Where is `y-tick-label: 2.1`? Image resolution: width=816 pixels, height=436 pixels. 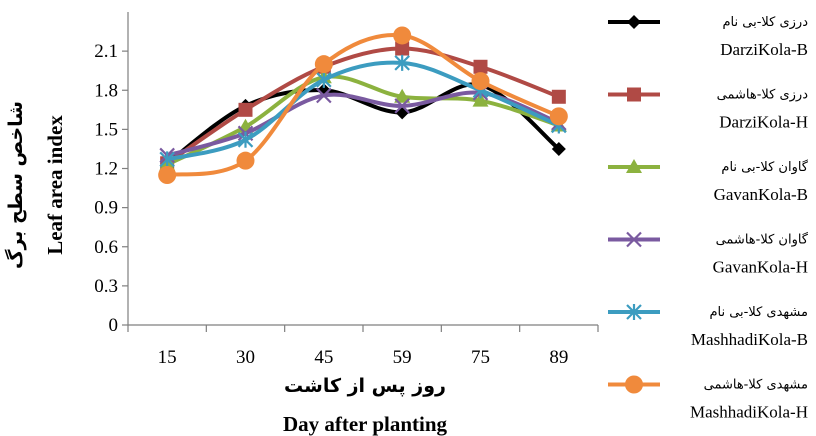 y-tick-label: 2.1 is located at coordinates (106, 51).